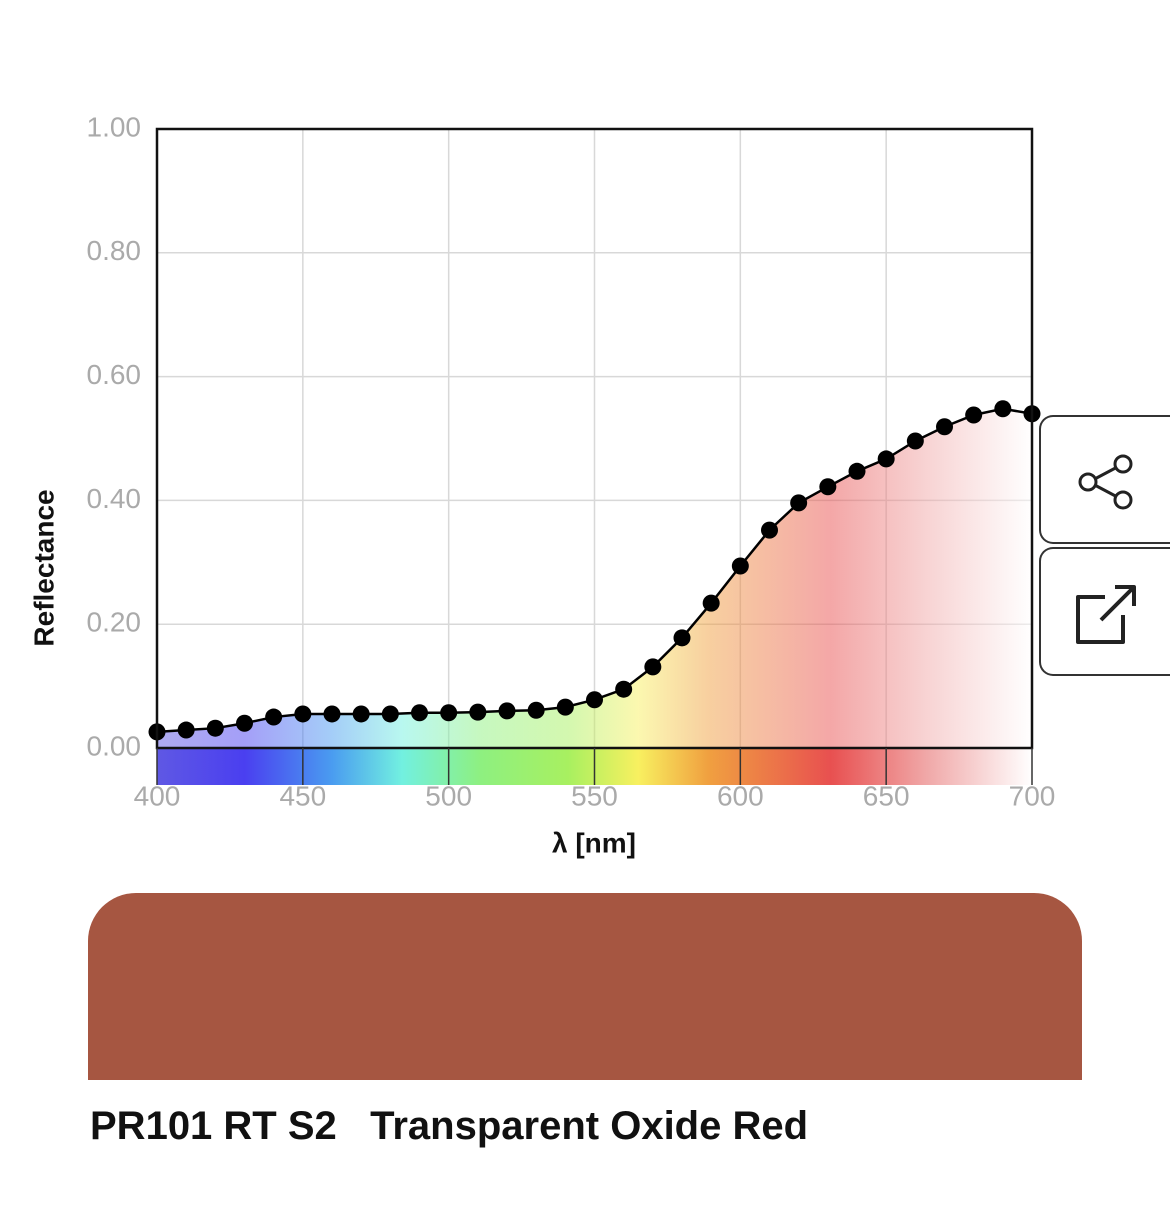  What do you see at coordinates (114, 498) in the screenshot?
I see `y-tick-label: 0.40` at bounding box center [114, 498].